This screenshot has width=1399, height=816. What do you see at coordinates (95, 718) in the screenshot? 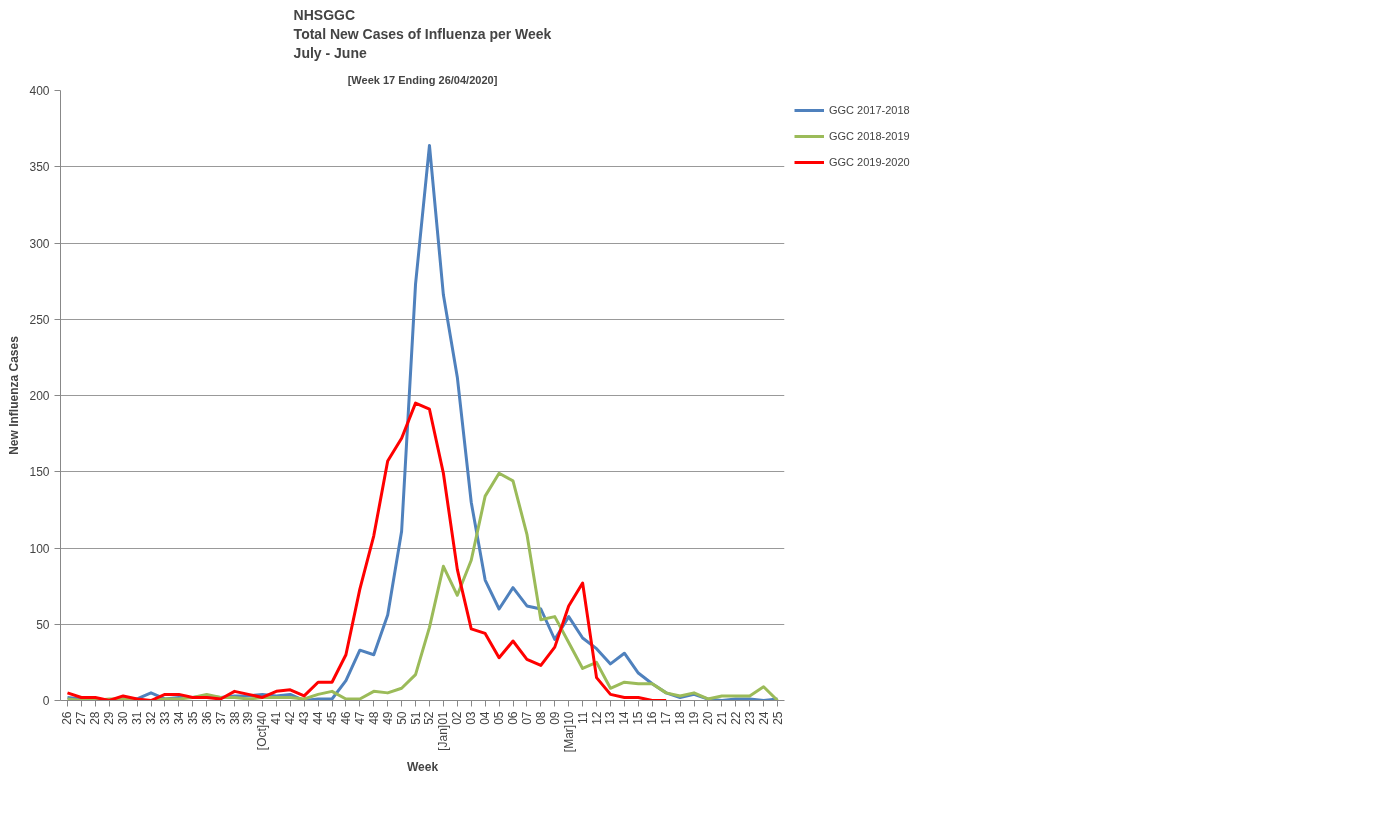
I see `x-tick-label: 28` at bounding box center [95, 718].